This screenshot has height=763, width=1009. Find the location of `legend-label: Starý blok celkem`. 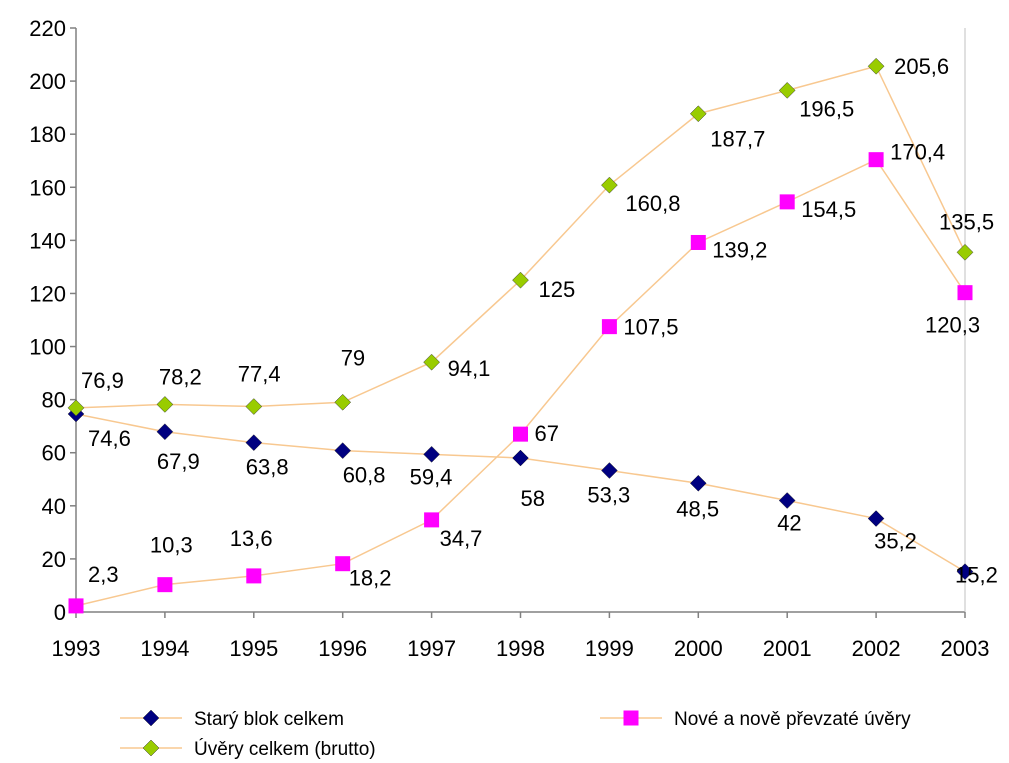

legend-label: Starý blok celkem is located at coordinates (269, 719).